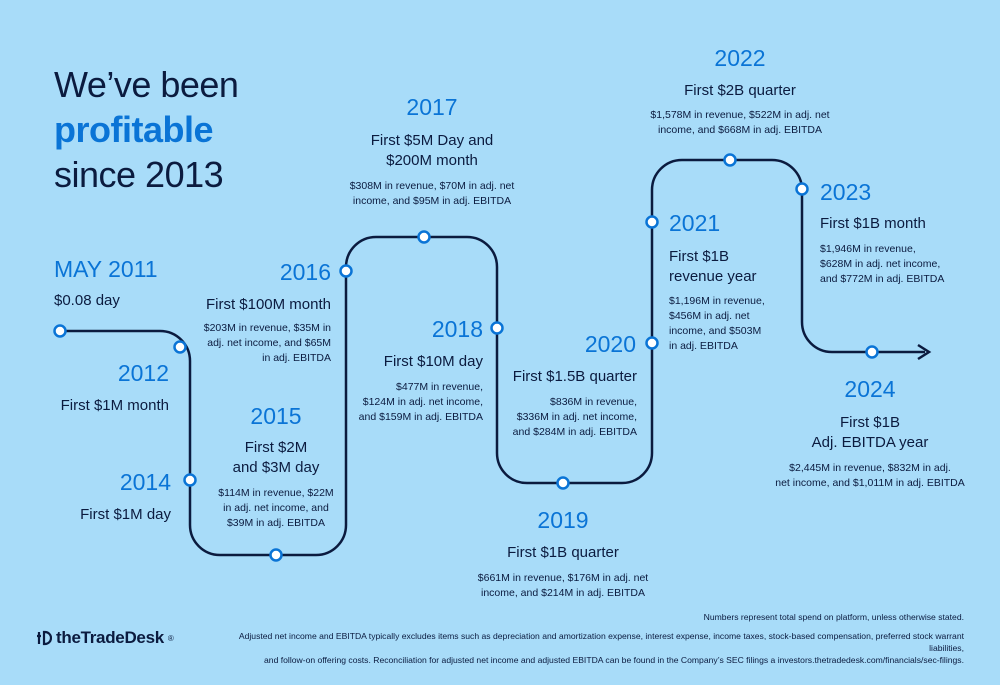  What do you see at coordinates (268, 304) in the screenshot?
I see `milestone-title-2016: First $100M month` at bounding box center [268, 304].